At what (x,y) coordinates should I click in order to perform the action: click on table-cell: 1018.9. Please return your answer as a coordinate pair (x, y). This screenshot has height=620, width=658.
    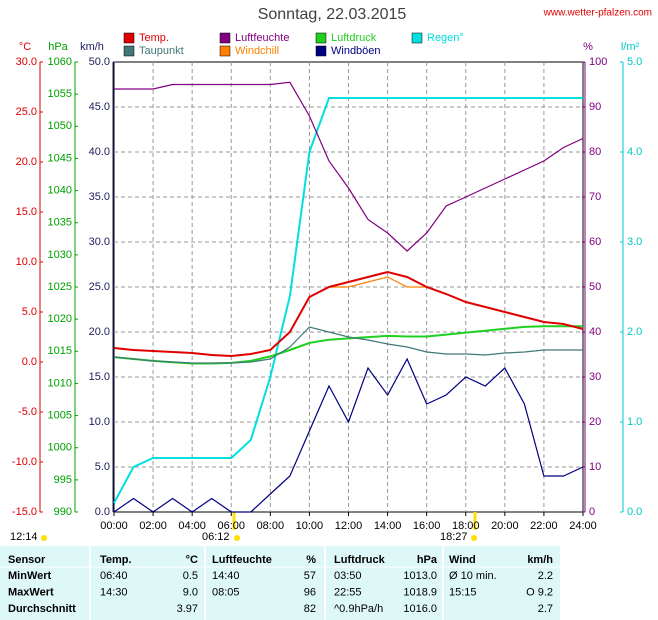
    Looking at the image, I should click on (420, 592).